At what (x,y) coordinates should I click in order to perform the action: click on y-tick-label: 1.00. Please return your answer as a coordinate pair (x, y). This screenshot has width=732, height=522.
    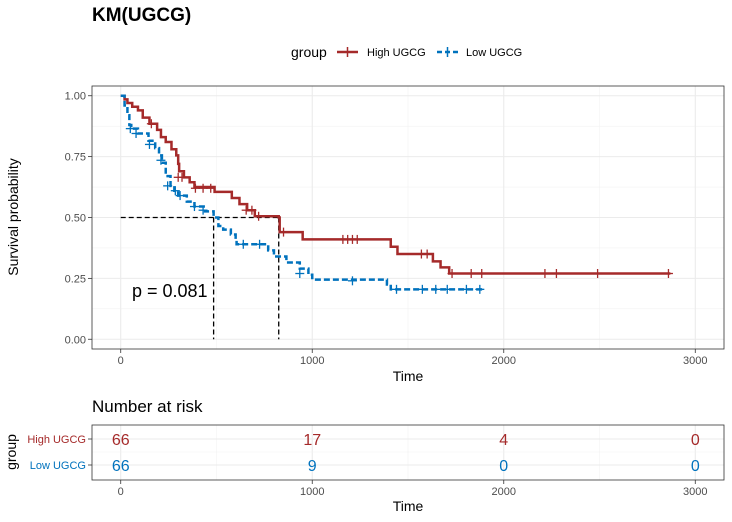
    Looking at the image, I should click on (75, 97).